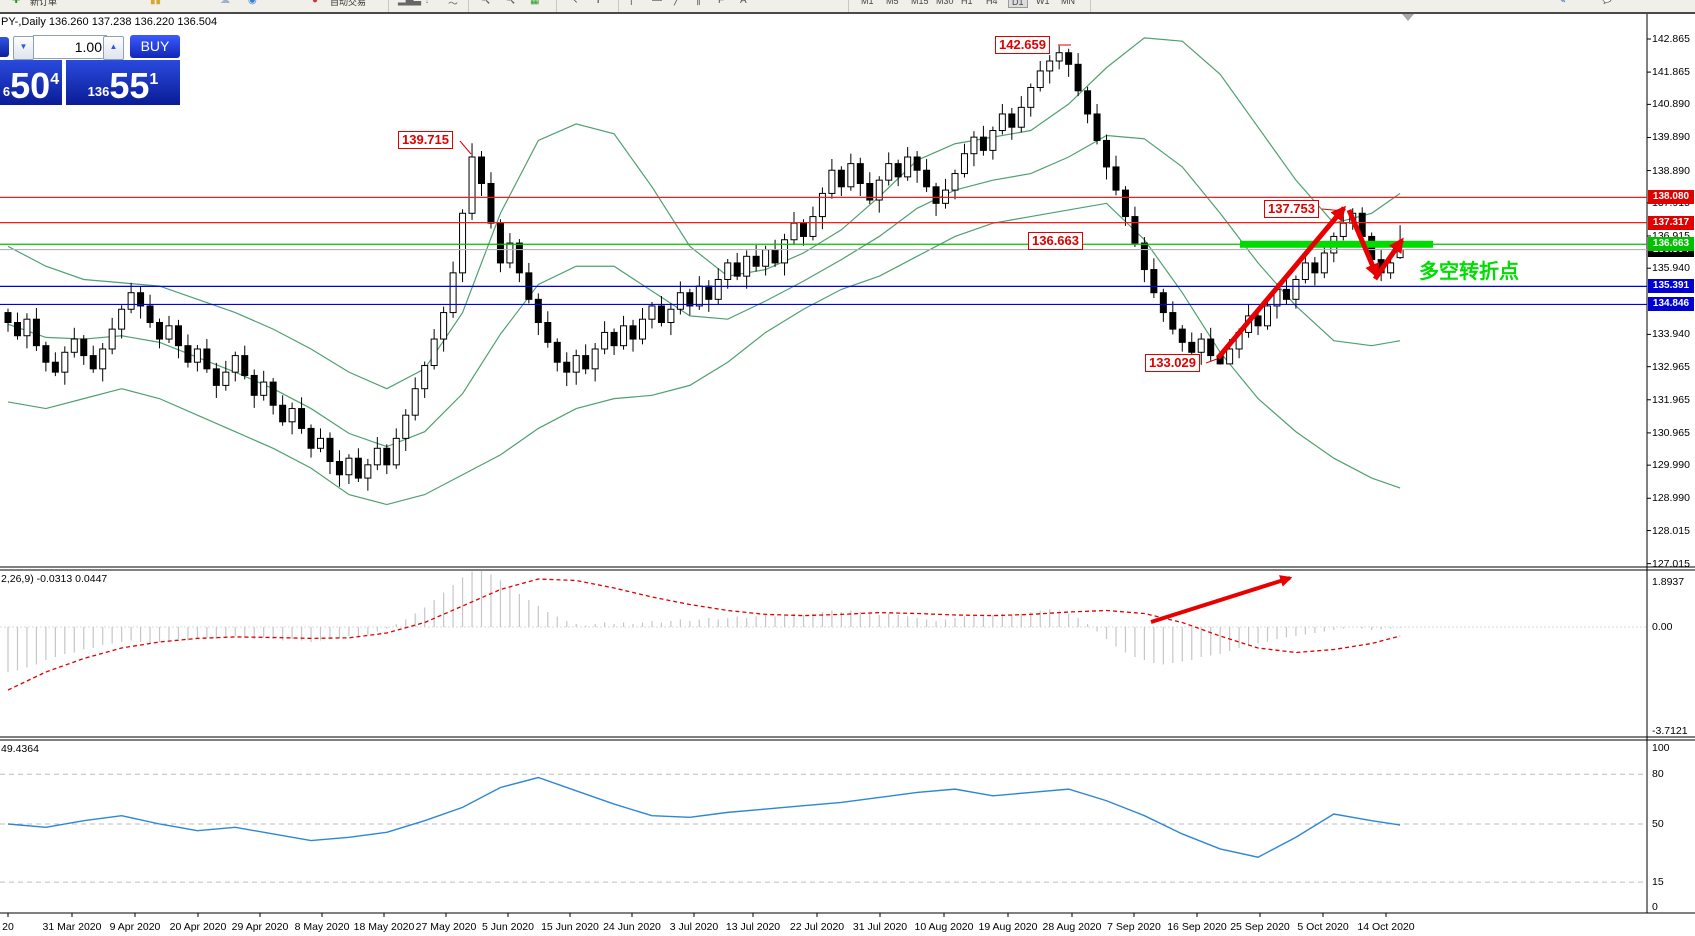 This screenshot has height=936, width=1695. Describe the element at coordinates (1671, 563) in the screenshot. I see `price-axis-label: 127.015` at that location.